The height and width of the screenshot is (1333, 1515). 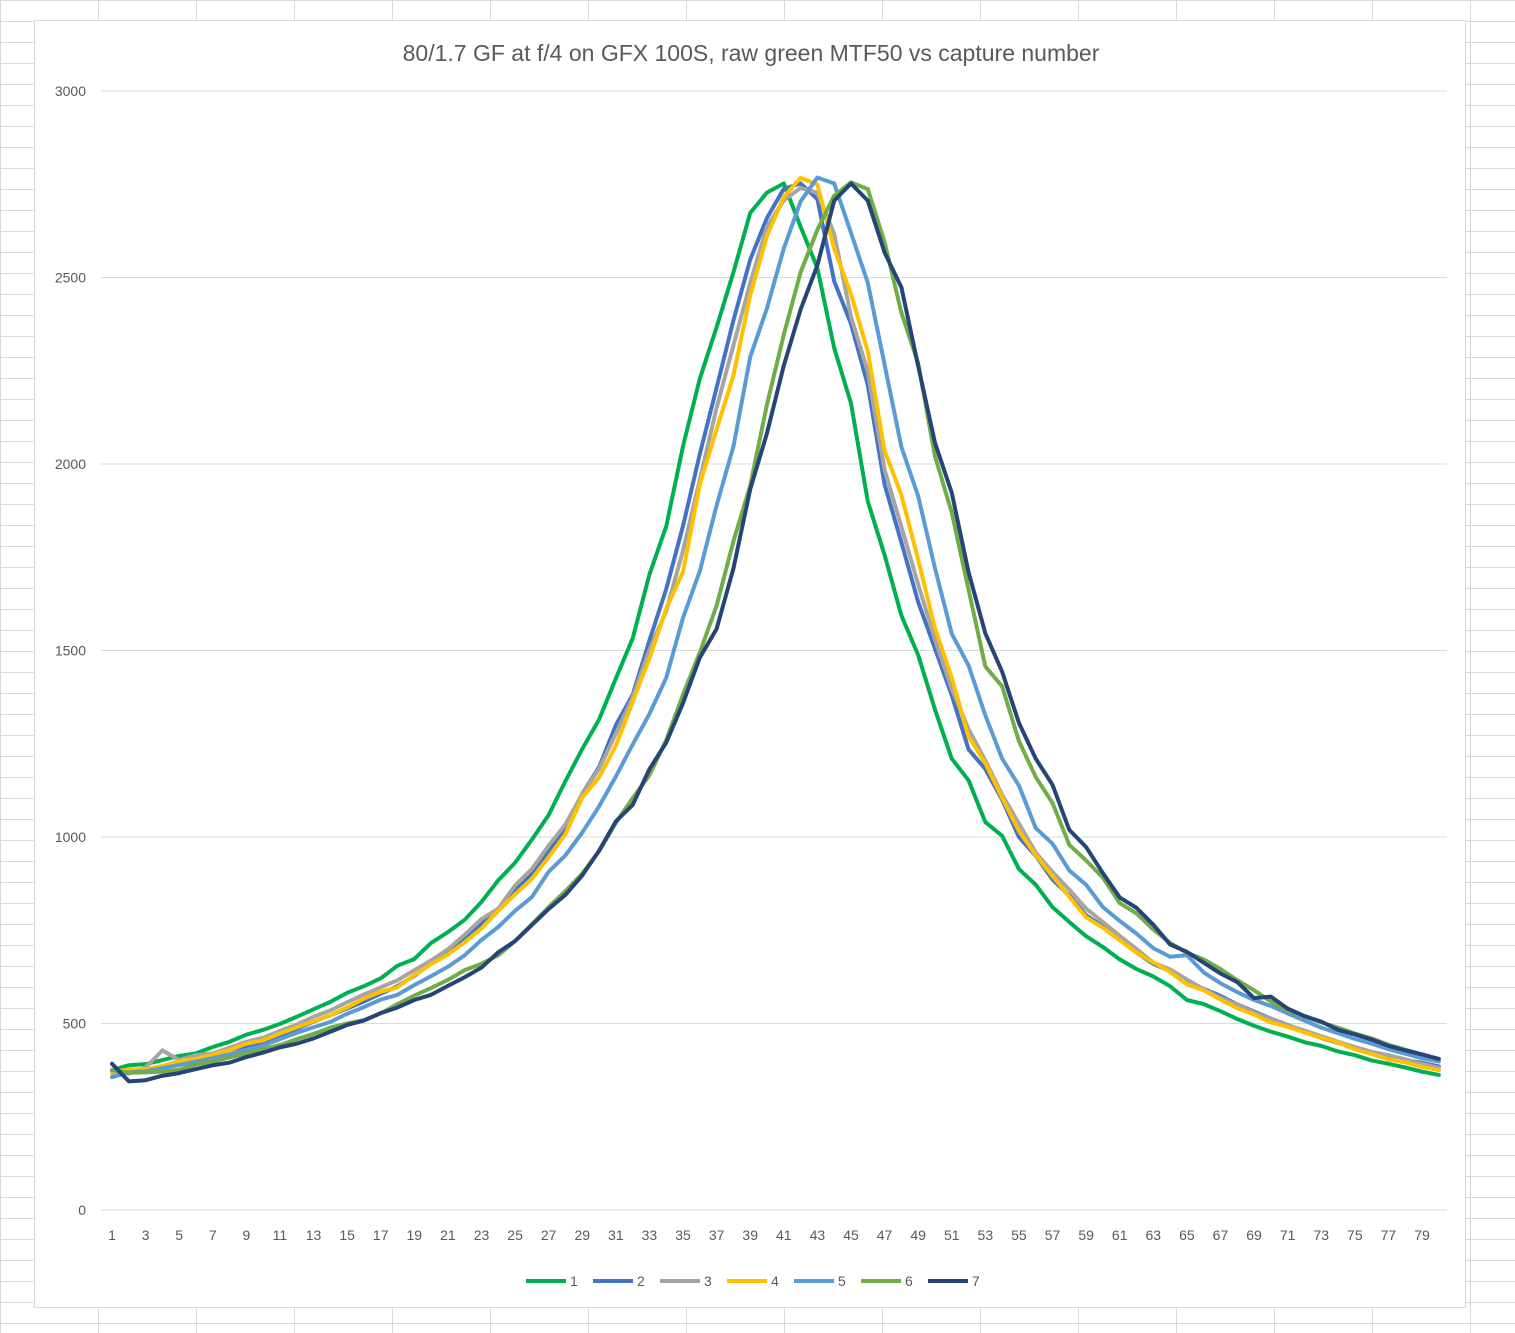 I want to click on x-tick-label: 11, so click(x=280, y=1235).